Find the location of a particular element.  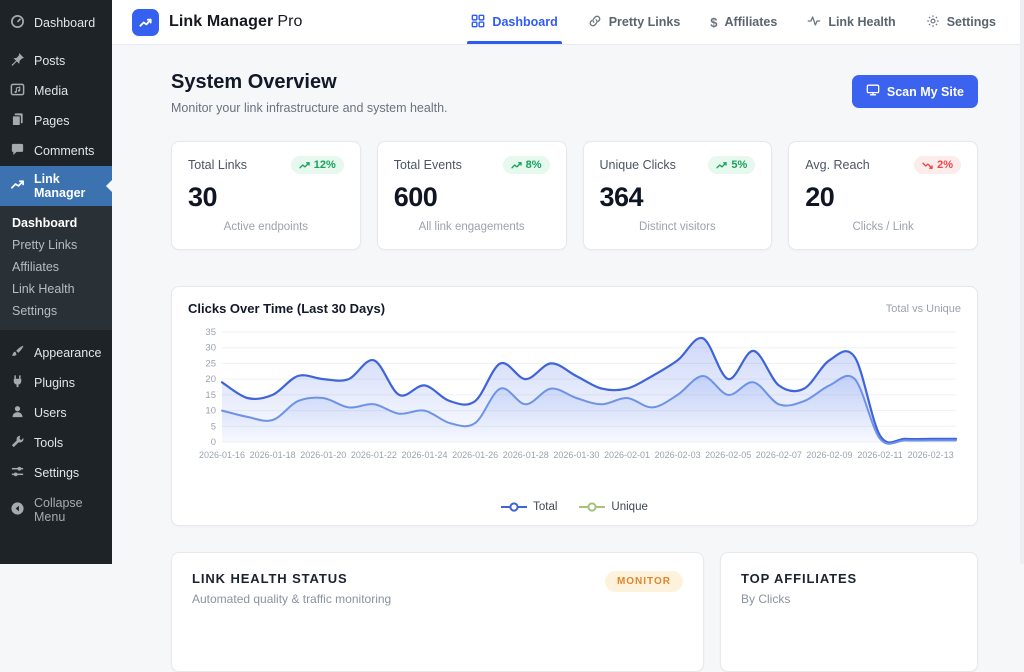

stat-value: 30 is located at coordinates (266, 197).